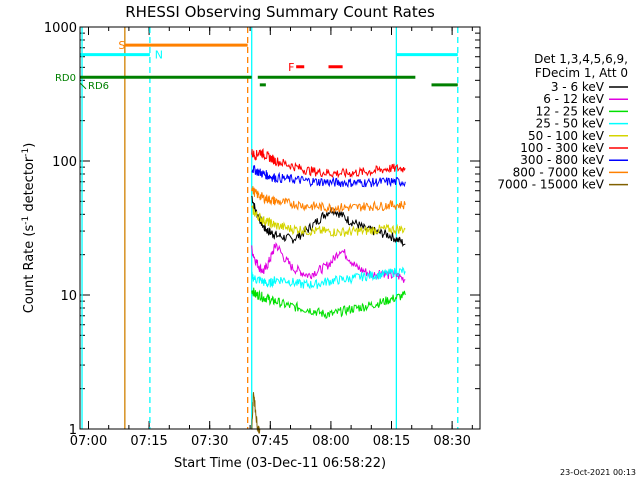  I want to click on y-label-tail: detector, so click(29, 186).